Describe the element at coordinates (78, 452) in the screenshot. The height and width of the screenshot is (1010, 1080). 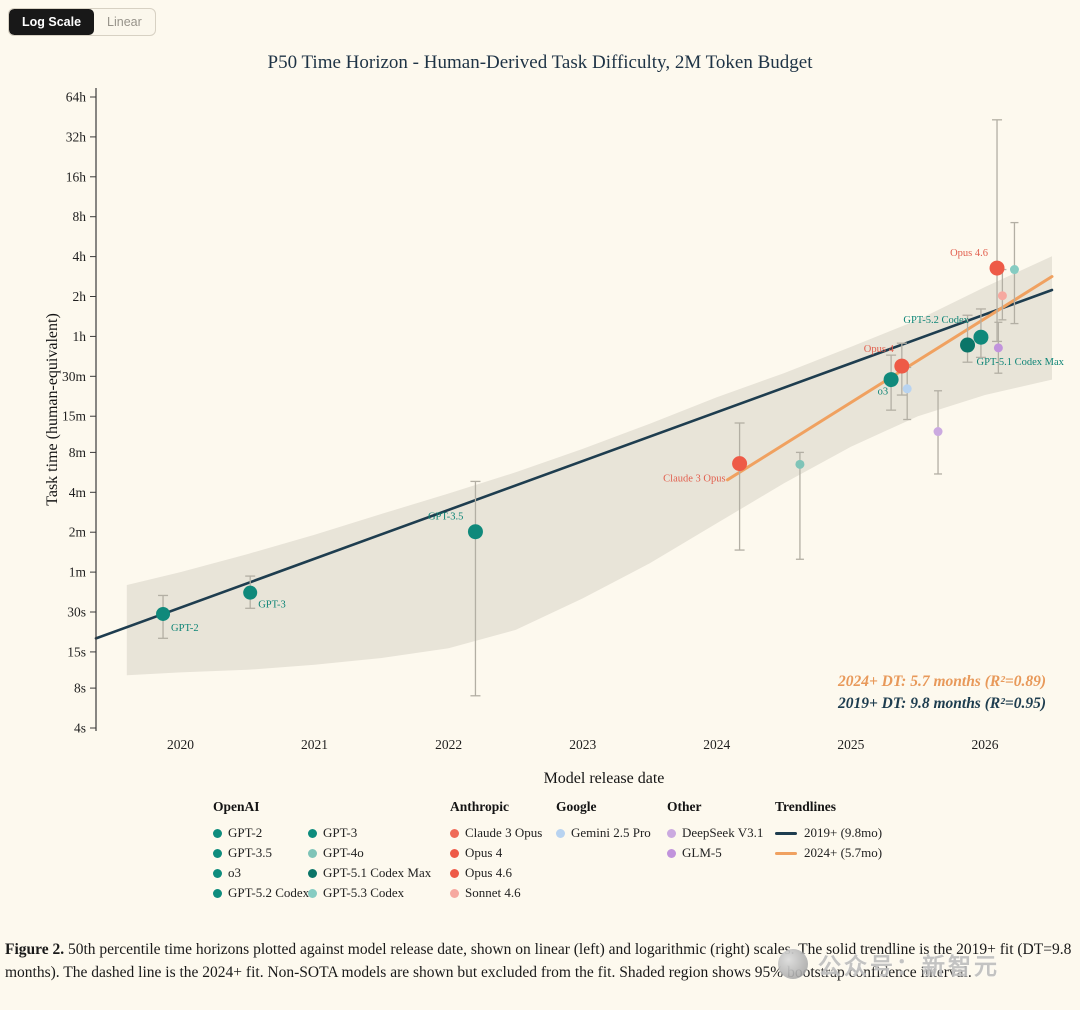
I see `y-tick-label: 8m` at that location.